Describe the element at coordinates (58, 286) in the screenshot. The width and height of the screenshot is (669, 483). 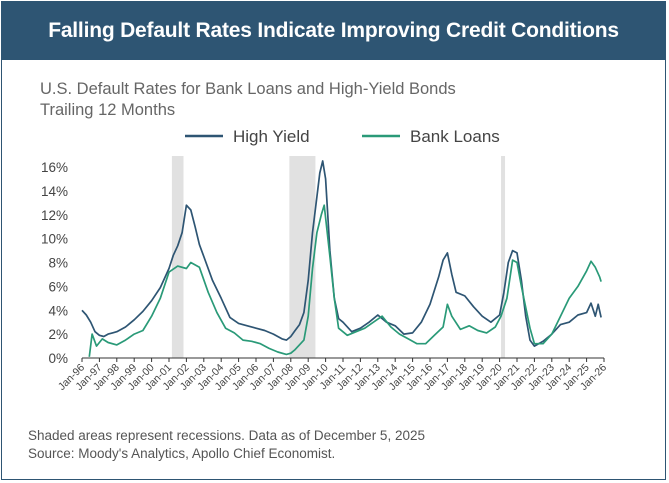
I see `y-tick-label: 6%` at that location.